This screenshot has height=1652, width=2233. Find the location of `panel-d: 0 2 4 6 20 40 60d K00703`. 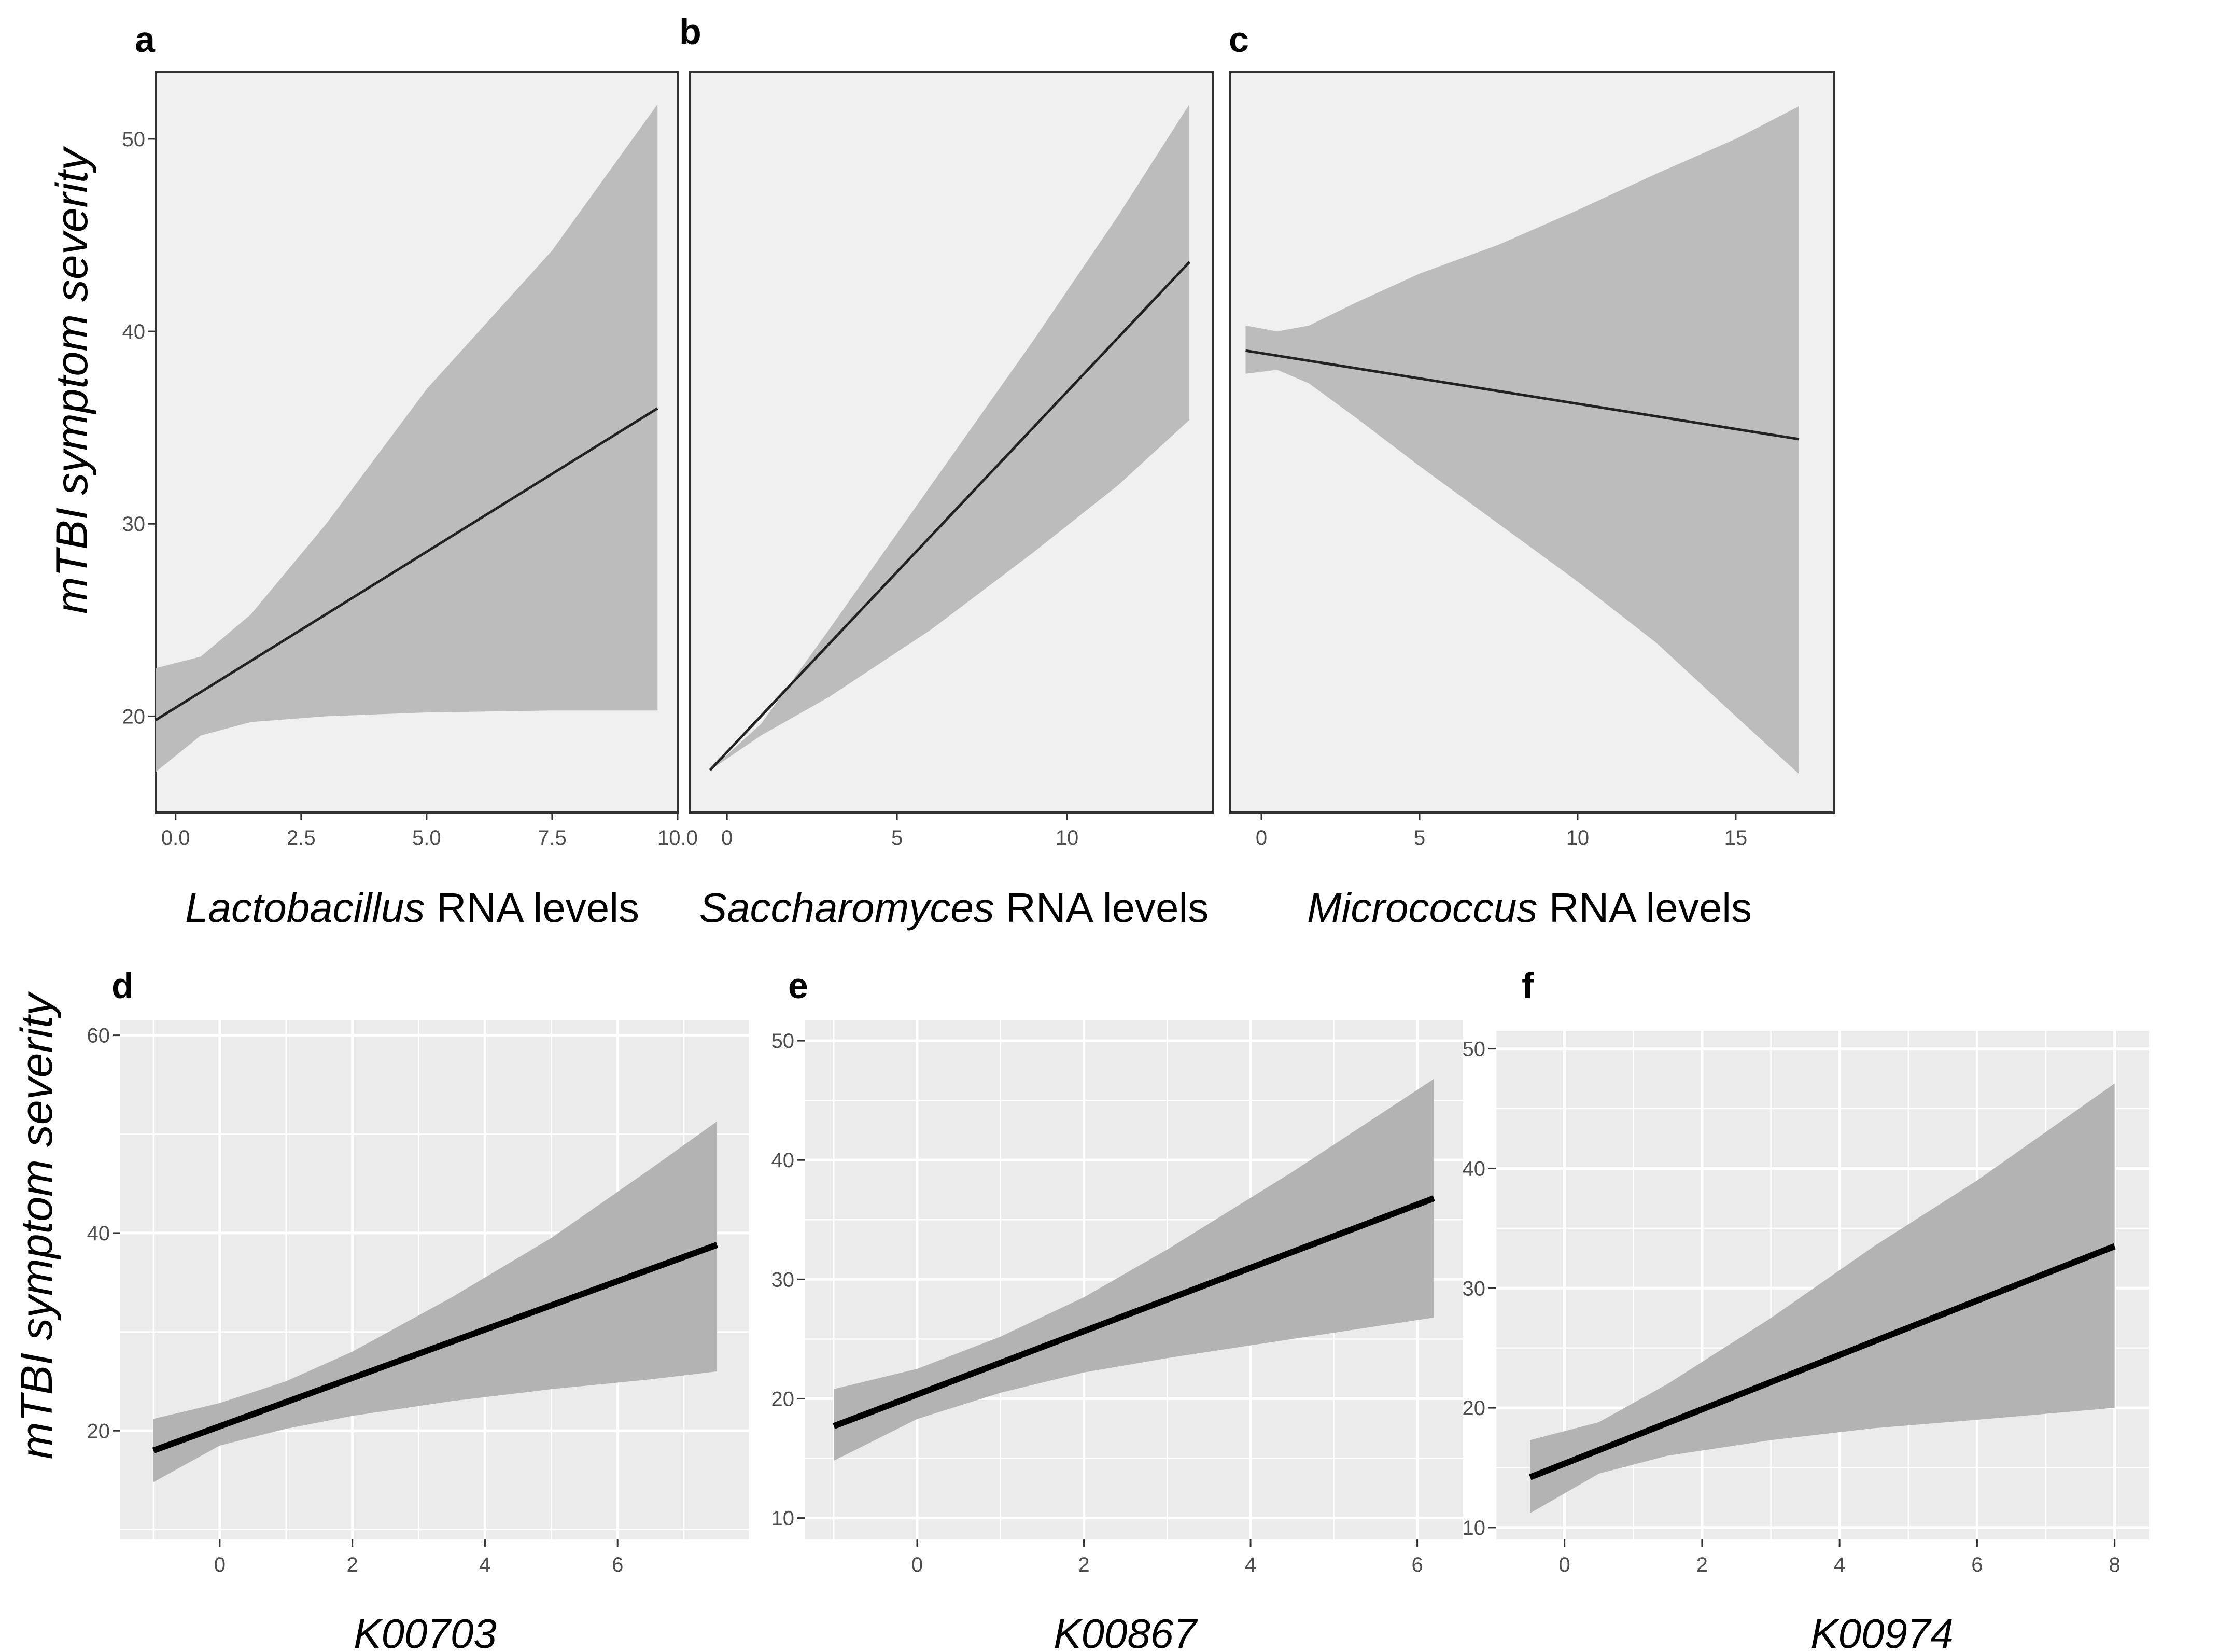

panel-d: 0 2 4 6 20 40 60d K00703 is located at coordinates (419, 1308).